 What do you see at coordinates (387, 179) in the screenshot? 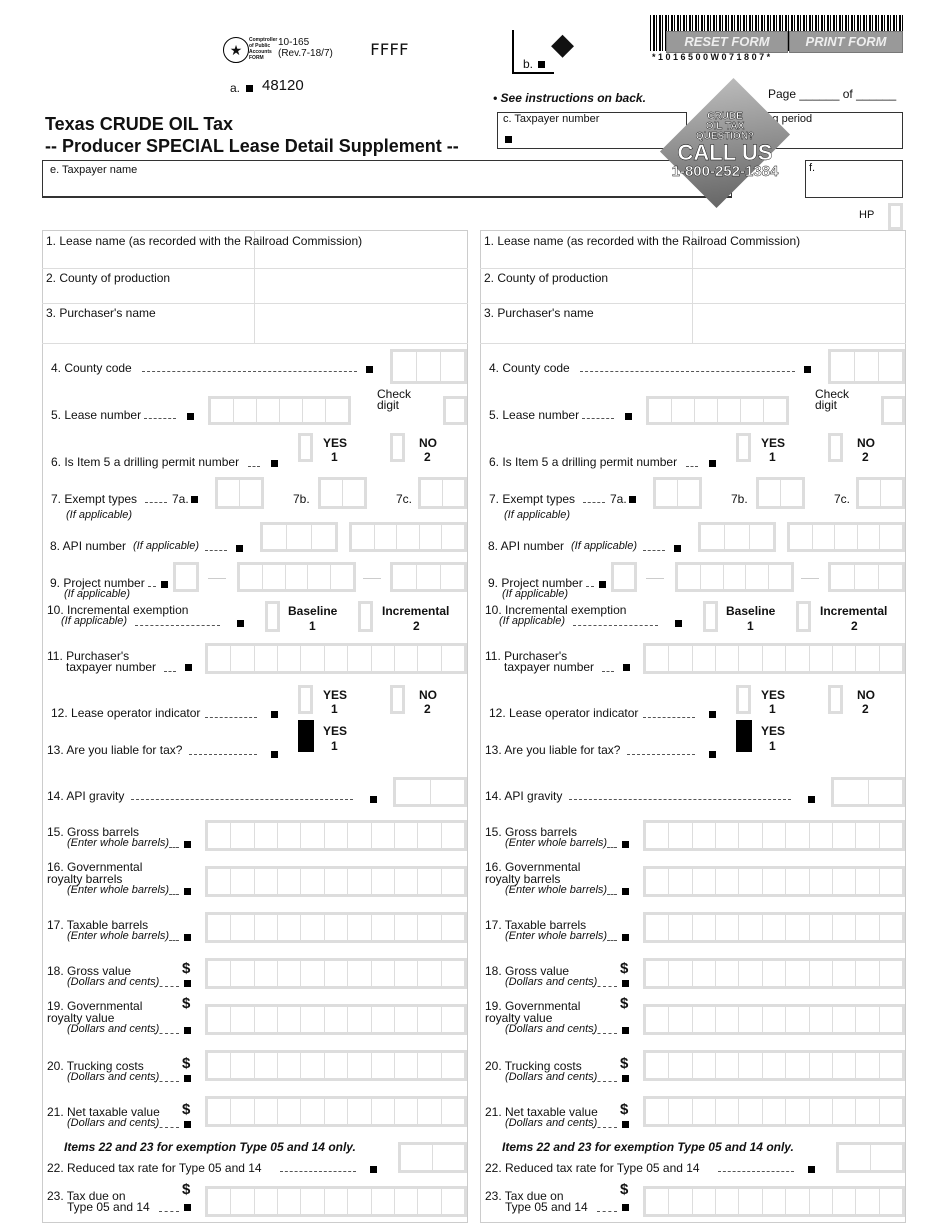
I see `taxpayer-name-field` at bounding box center [387, 179].